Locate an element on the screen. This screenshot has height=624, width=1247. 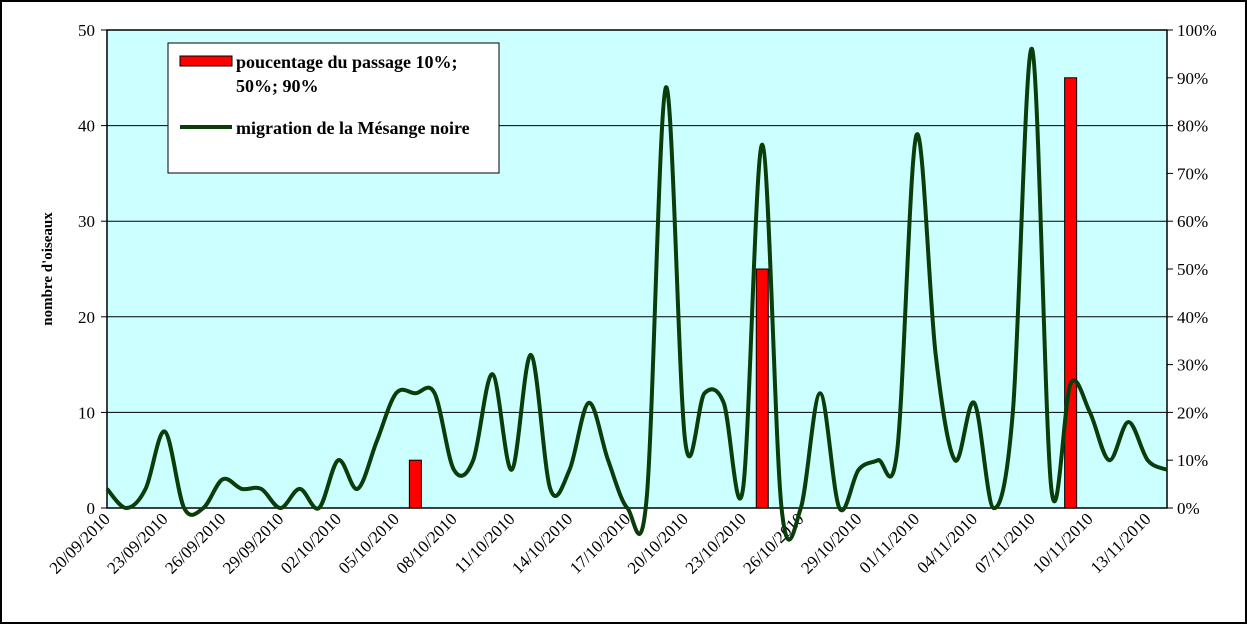
y-axis-title: nombre d'oiseaux is located at coordinates (48, 269).